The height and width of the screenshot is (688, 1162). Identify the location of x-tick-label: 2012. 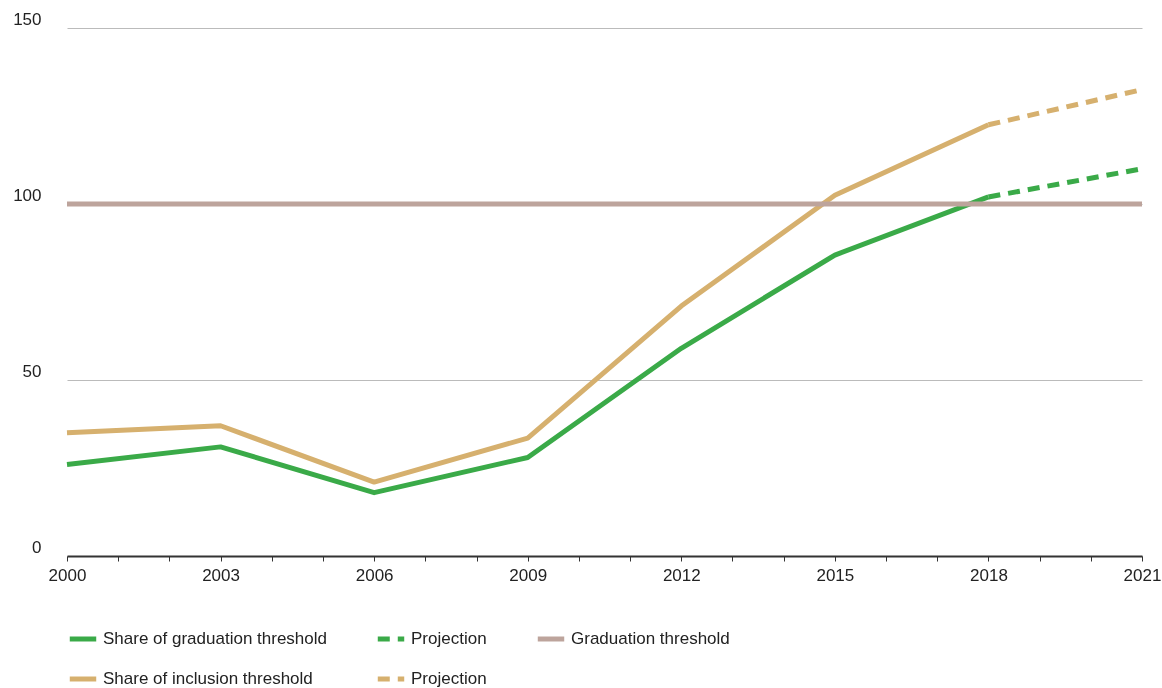
(681, 575).